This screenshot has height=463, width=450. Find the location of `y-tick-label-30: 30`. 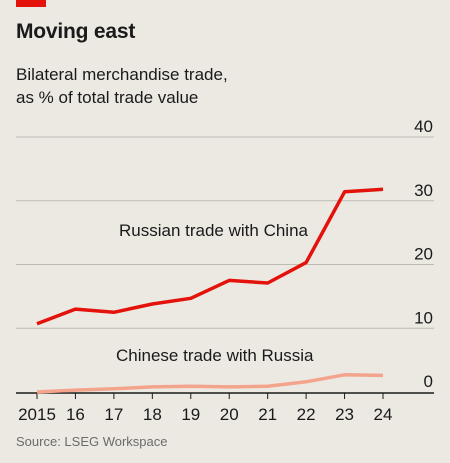

y-tick-label-30: 30 is located at coordinates (423, 190).